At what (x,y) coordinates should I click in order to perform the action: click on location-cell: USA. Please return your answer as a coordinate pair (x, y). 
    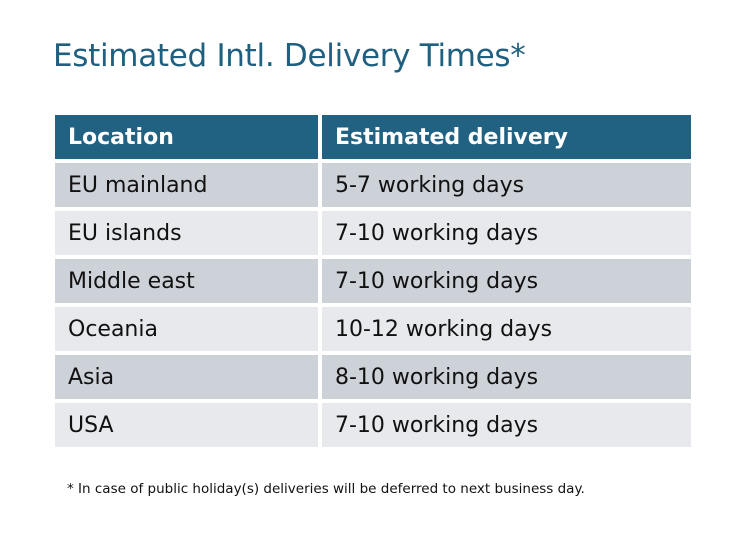
    Looking at the image, I should click on (186, 425).